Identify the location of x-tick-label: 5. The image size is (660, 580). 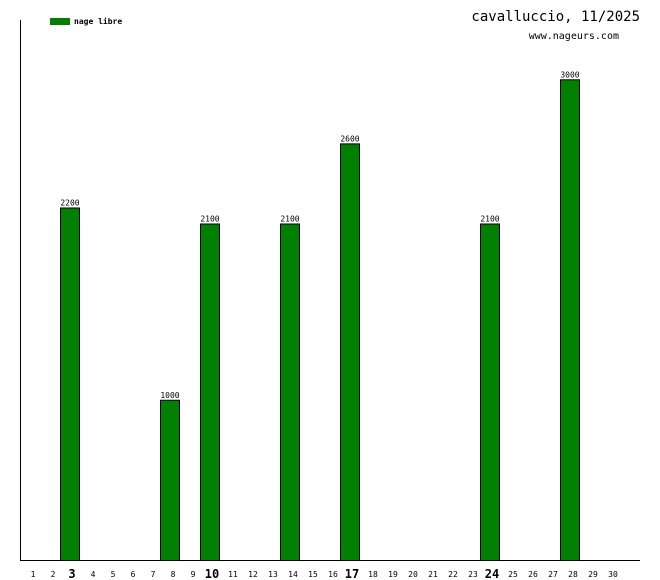
(113, 574).